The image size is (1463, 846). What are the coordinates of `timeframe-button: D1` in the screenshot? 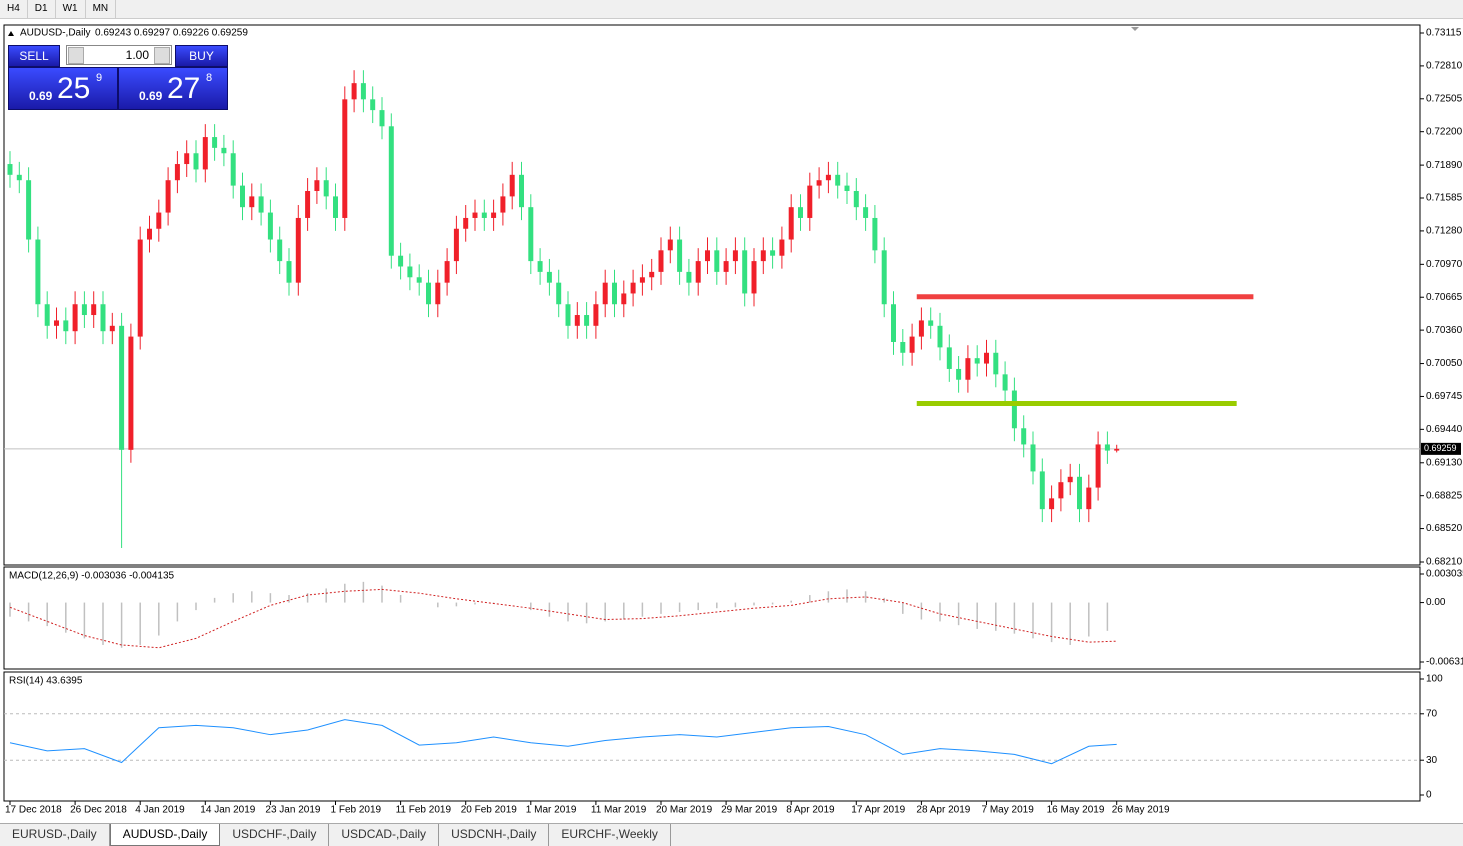 It's located at (42, 9).